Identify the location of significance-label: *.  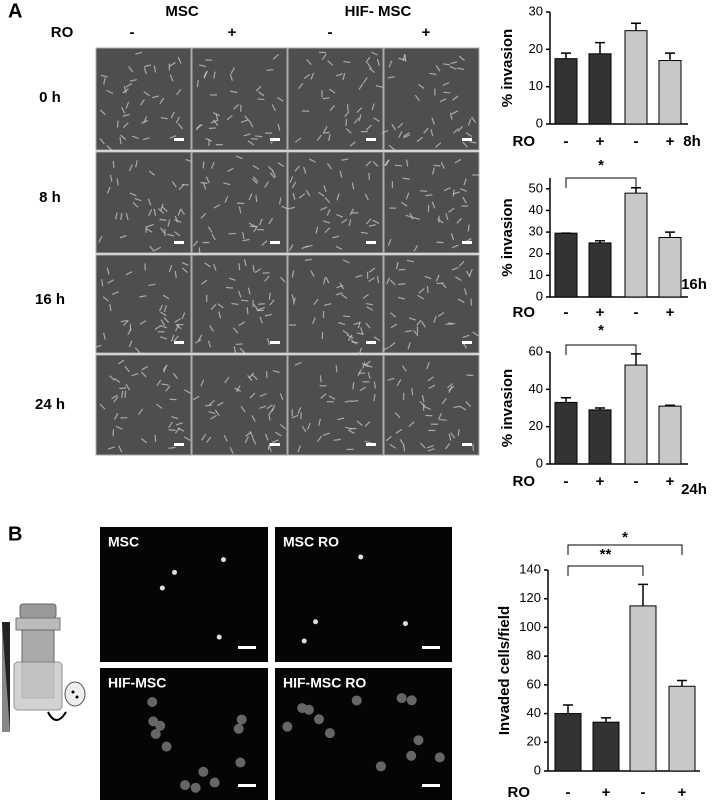
(601, 330).